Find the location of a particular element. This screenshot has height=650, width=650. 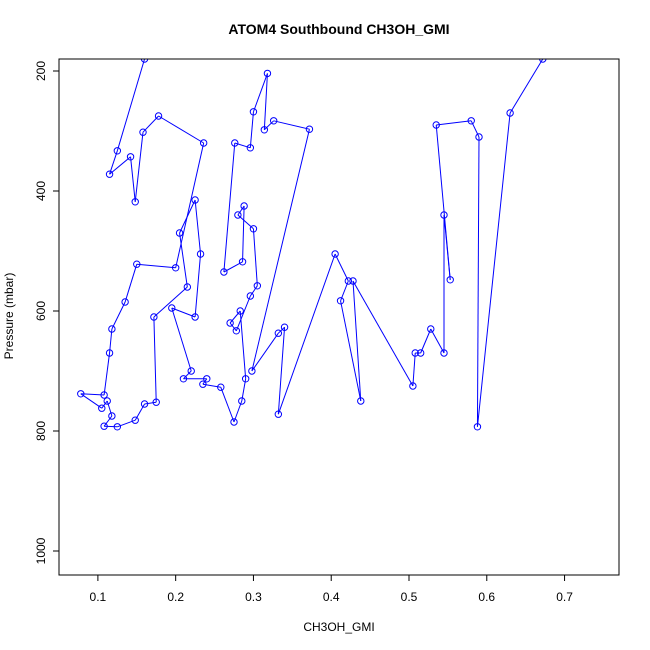

x-axis: 0.1 0.2 0.3 0.4 0.5 0.6 0.7 is located at coordinates (331, 589).